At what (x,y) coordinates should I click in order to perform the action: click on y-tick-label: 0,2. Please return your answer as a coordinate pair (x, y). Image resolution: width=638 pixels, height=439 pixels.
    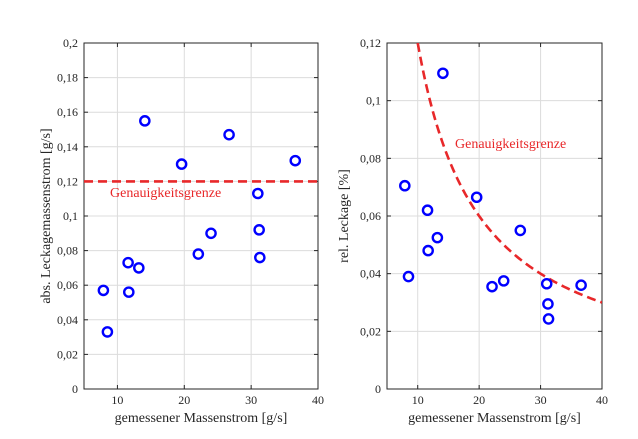
    Looking at the image, I should click on (70, 43).